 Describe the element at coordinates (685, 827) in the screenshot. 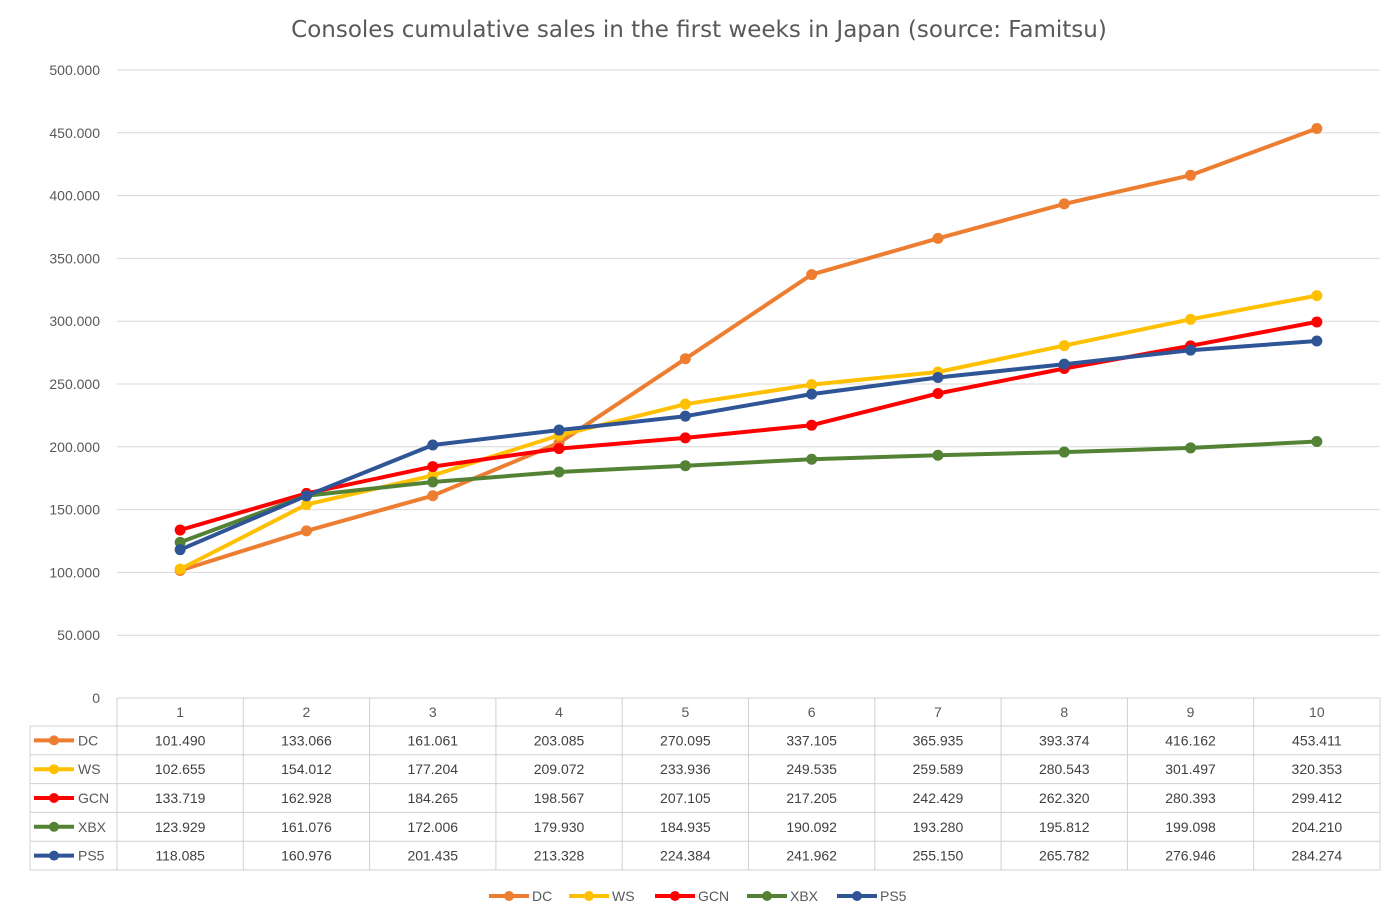

I see `table-cell: 184.935` at that location.